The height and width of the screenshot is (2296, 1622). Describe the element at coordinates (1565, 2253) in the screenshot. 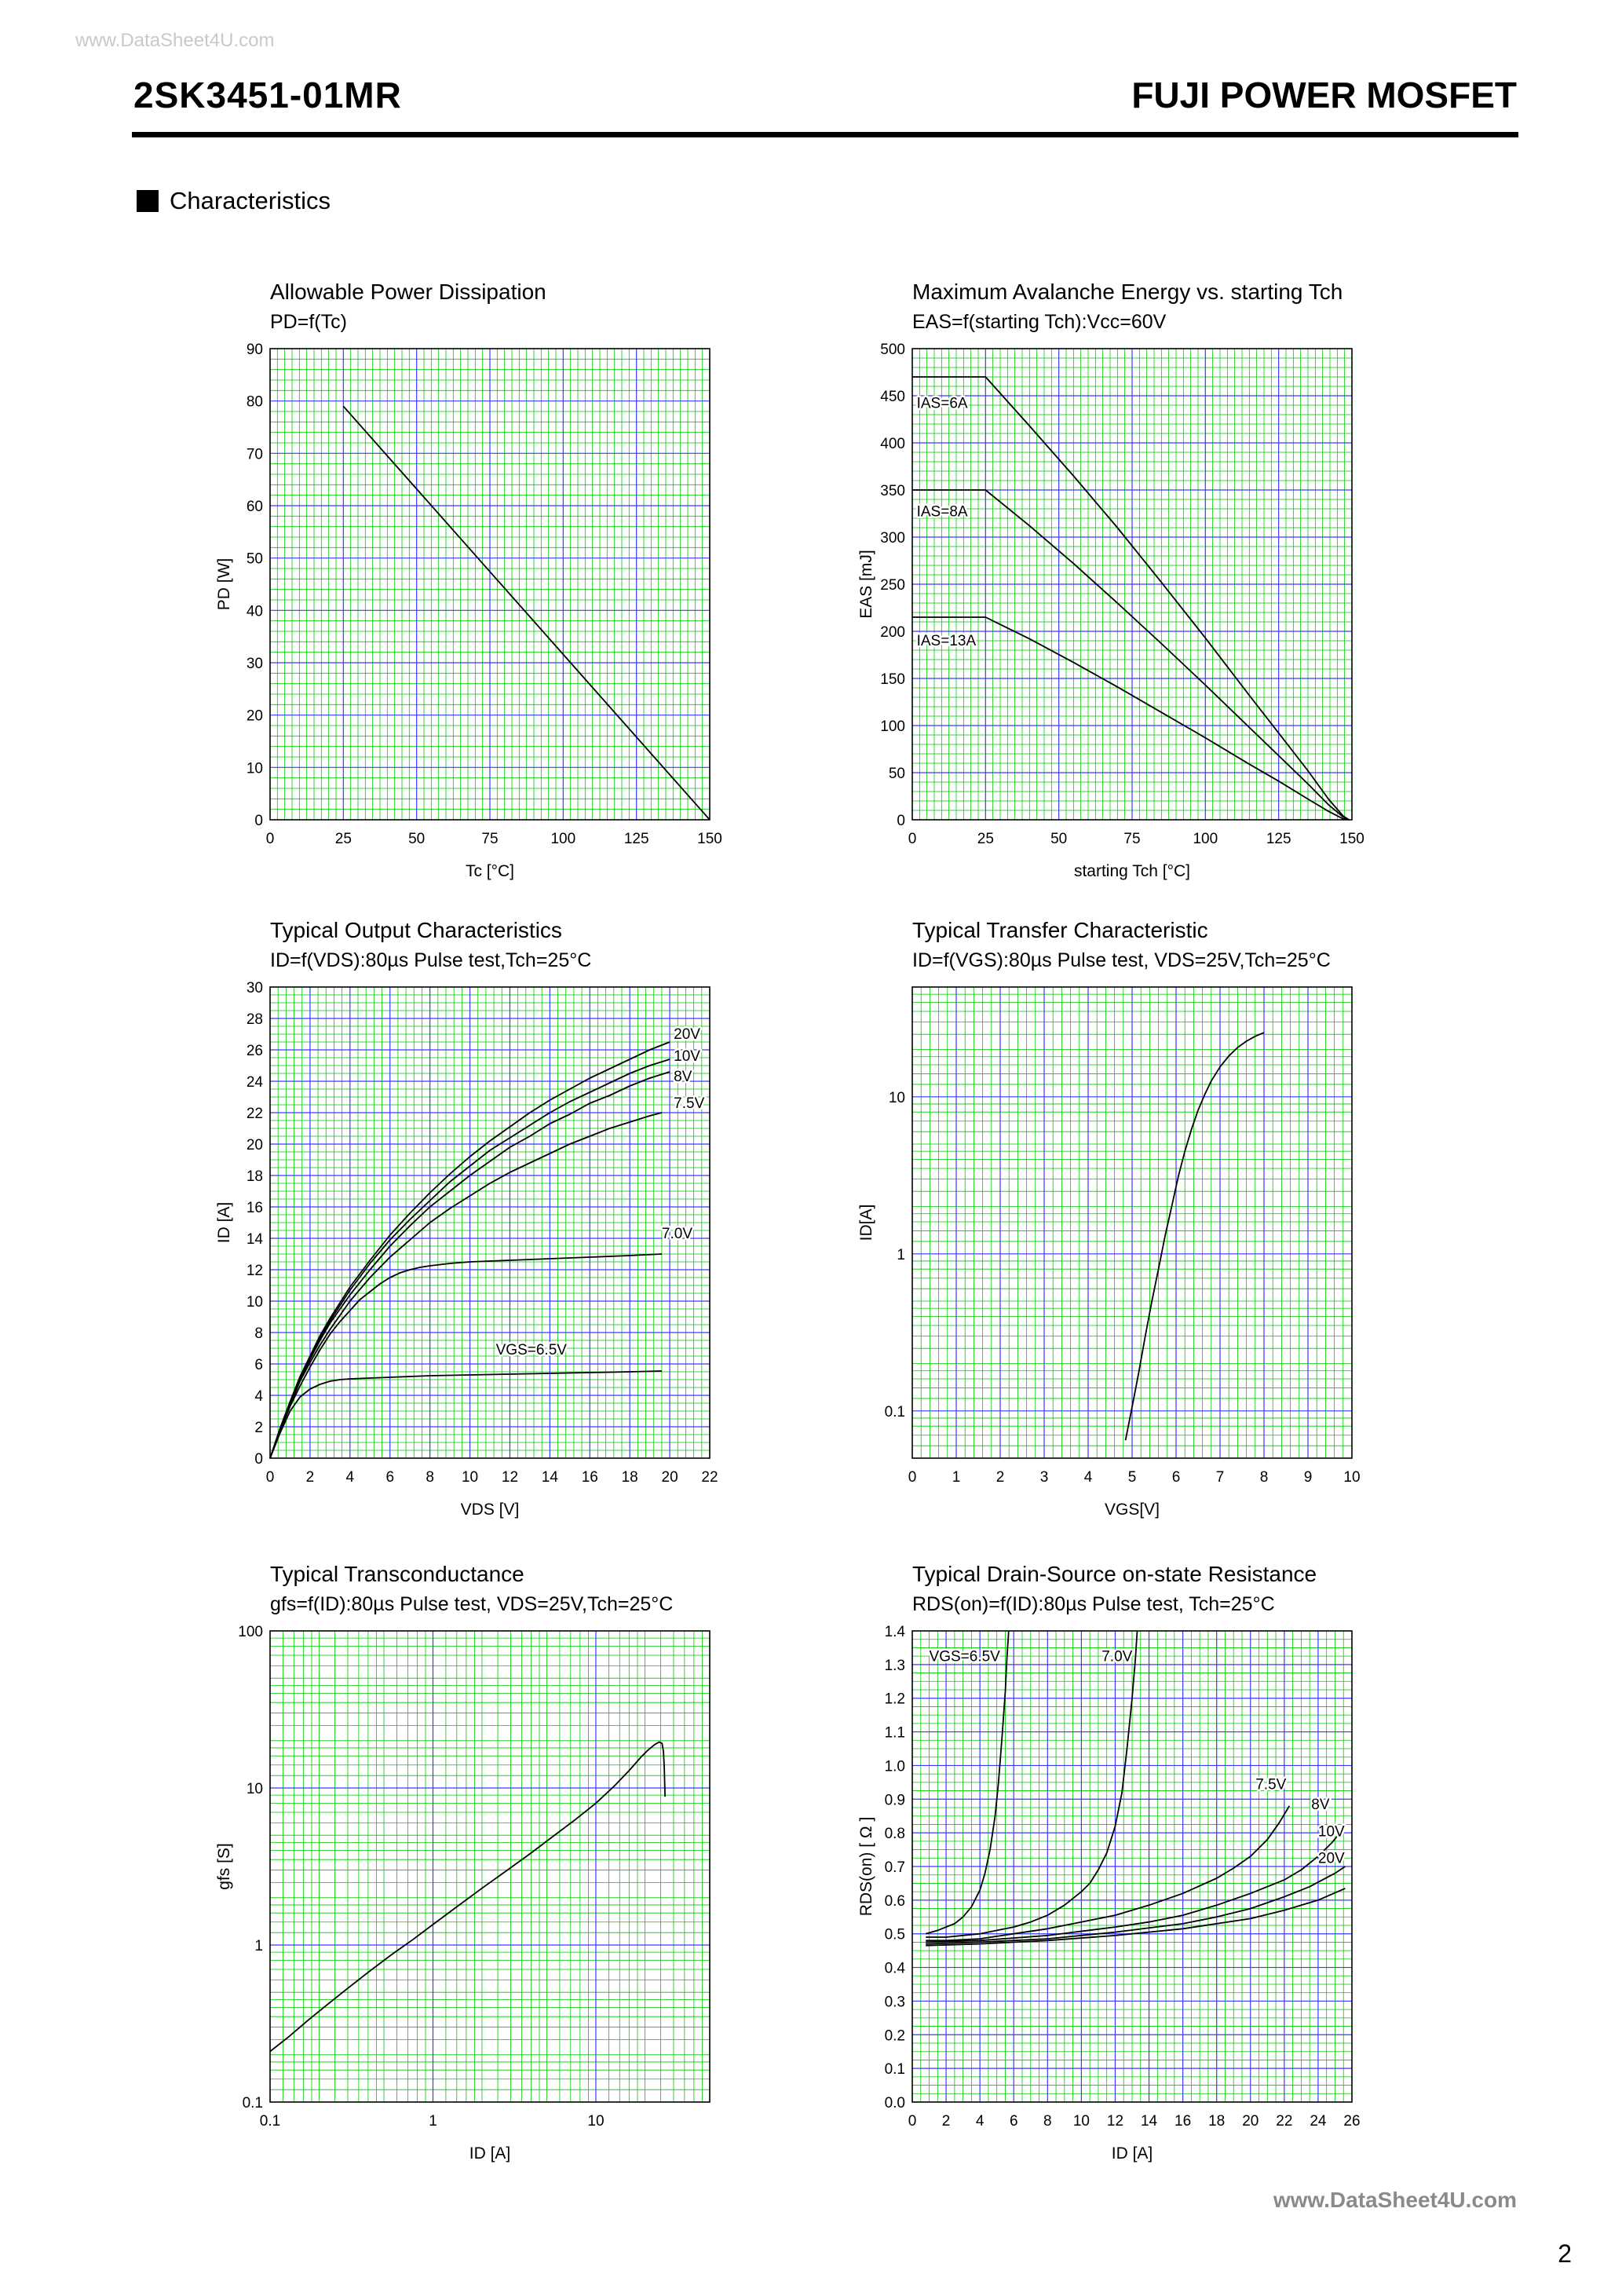

I see `page-number: 2` at that location.